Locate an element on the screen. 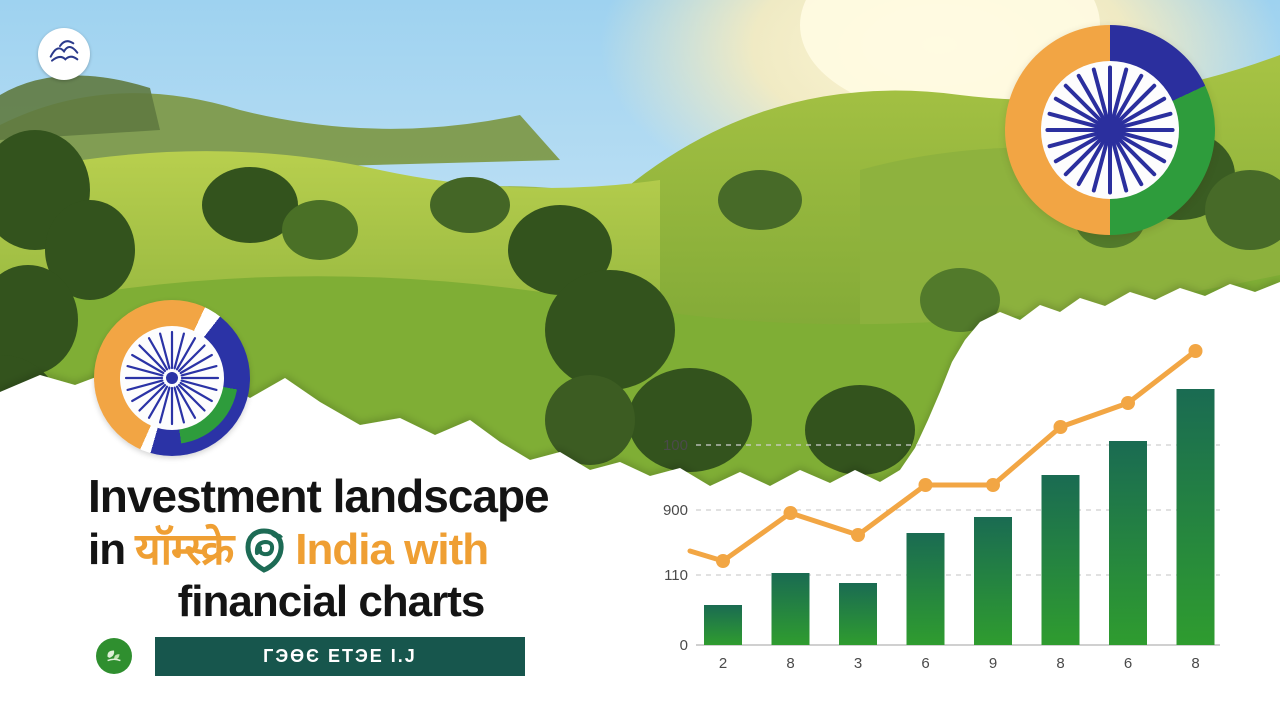  leaf-badge is located at coordinates (114, 656).